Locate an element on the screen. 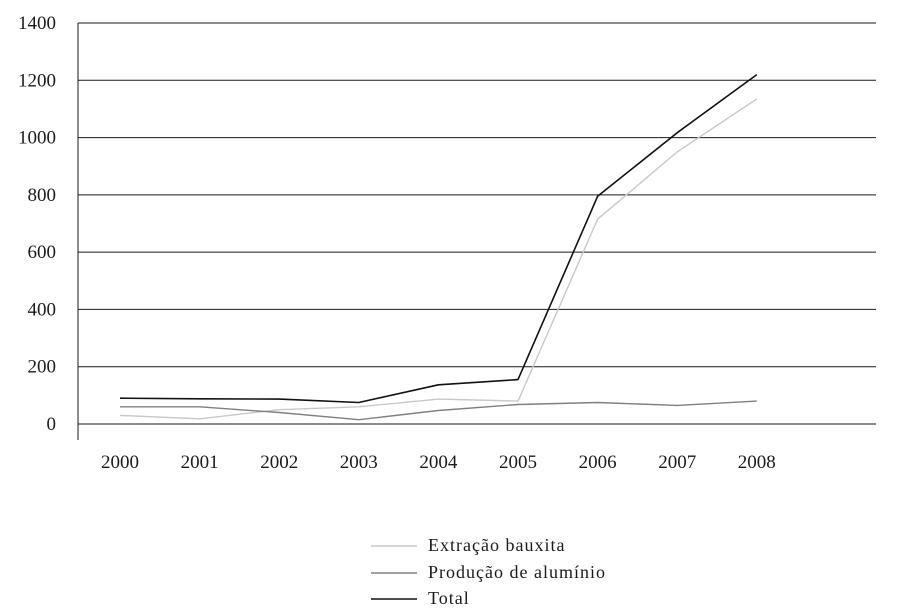  y-tick-label: 200 is located at coordinates (42, 367).